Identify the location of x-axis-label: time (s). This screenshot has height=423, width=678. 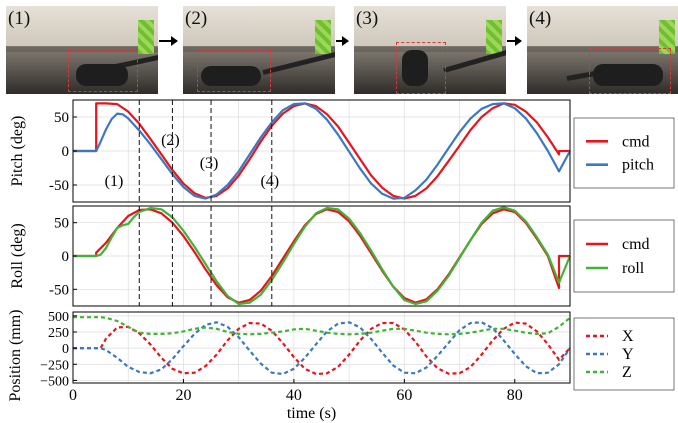
(311, 413).